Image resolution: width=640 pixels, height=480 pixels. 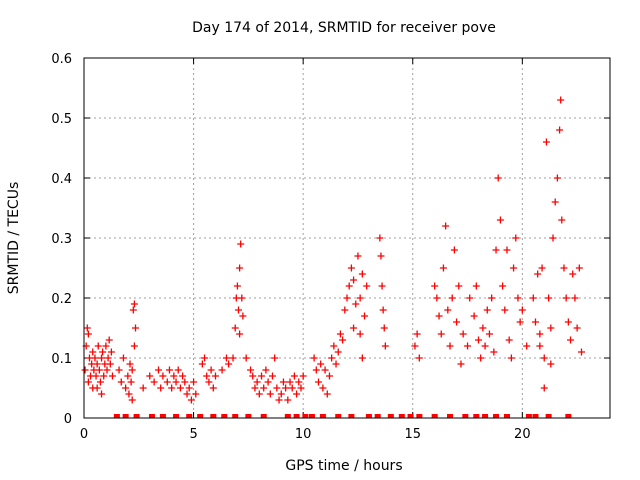 What do you see at coordinates (61, 119) in the screenshot?
I see `y-tick-label: 0.5` at bounding box center [61, 119].